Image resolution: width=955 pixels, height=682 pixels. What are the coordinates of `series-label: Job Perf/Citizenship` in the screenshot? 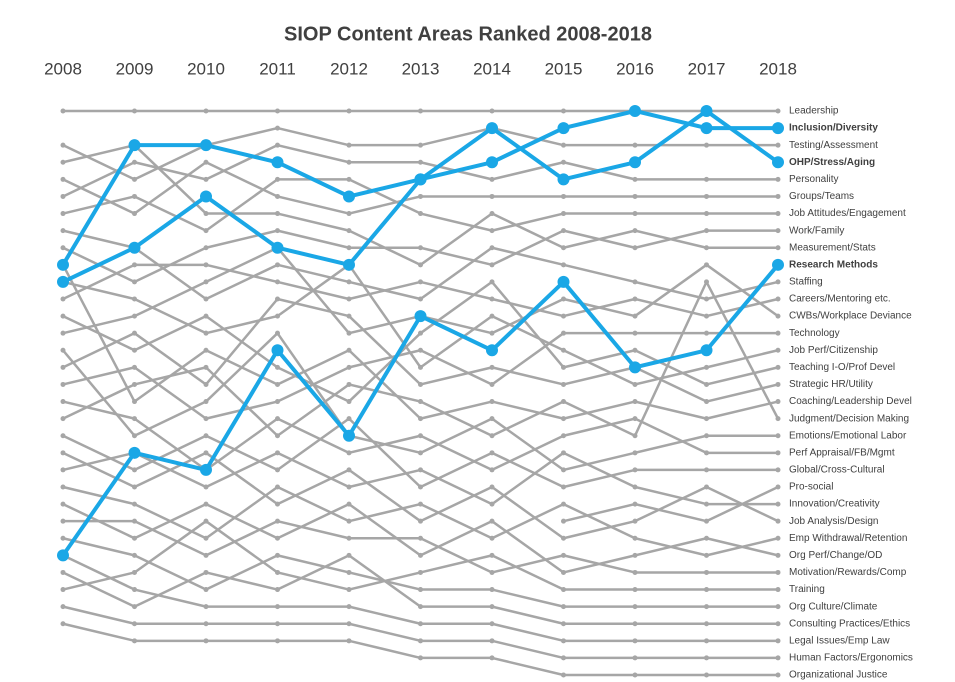 It's located at (833, 350).